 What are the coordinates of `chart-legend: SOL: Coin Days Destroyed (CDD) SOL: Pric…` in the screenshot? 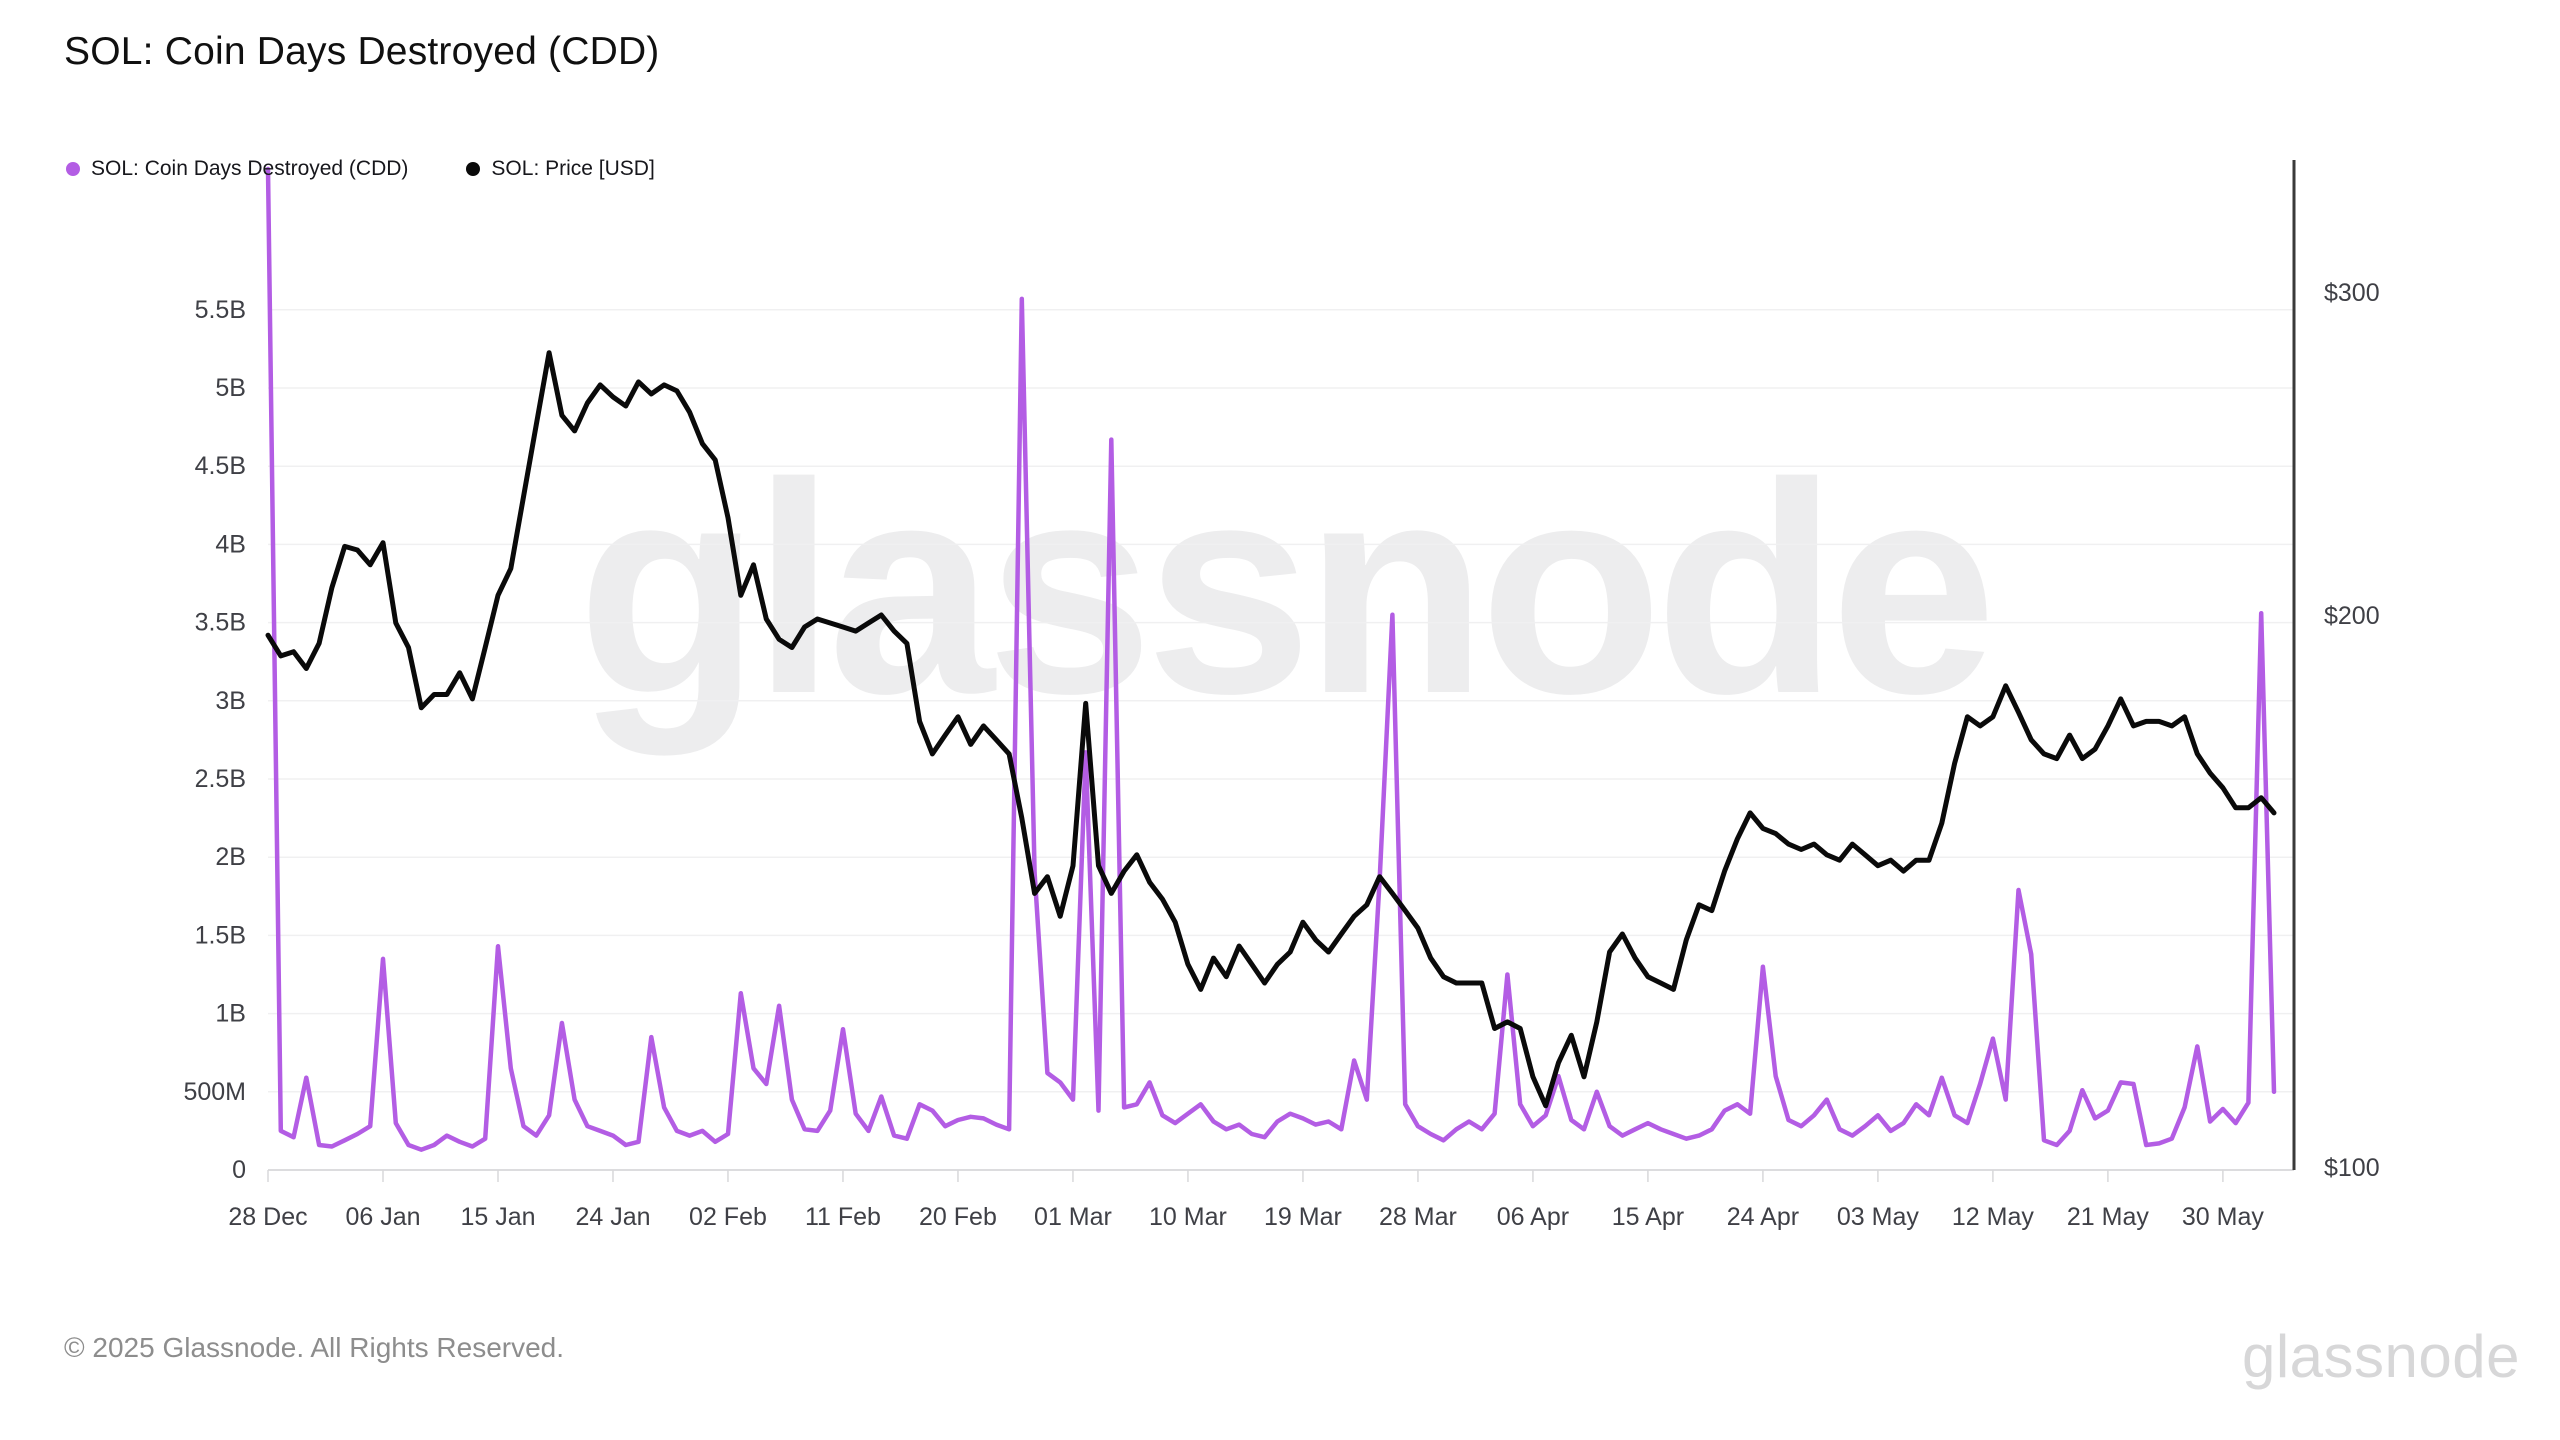 It's located at (360, 169).